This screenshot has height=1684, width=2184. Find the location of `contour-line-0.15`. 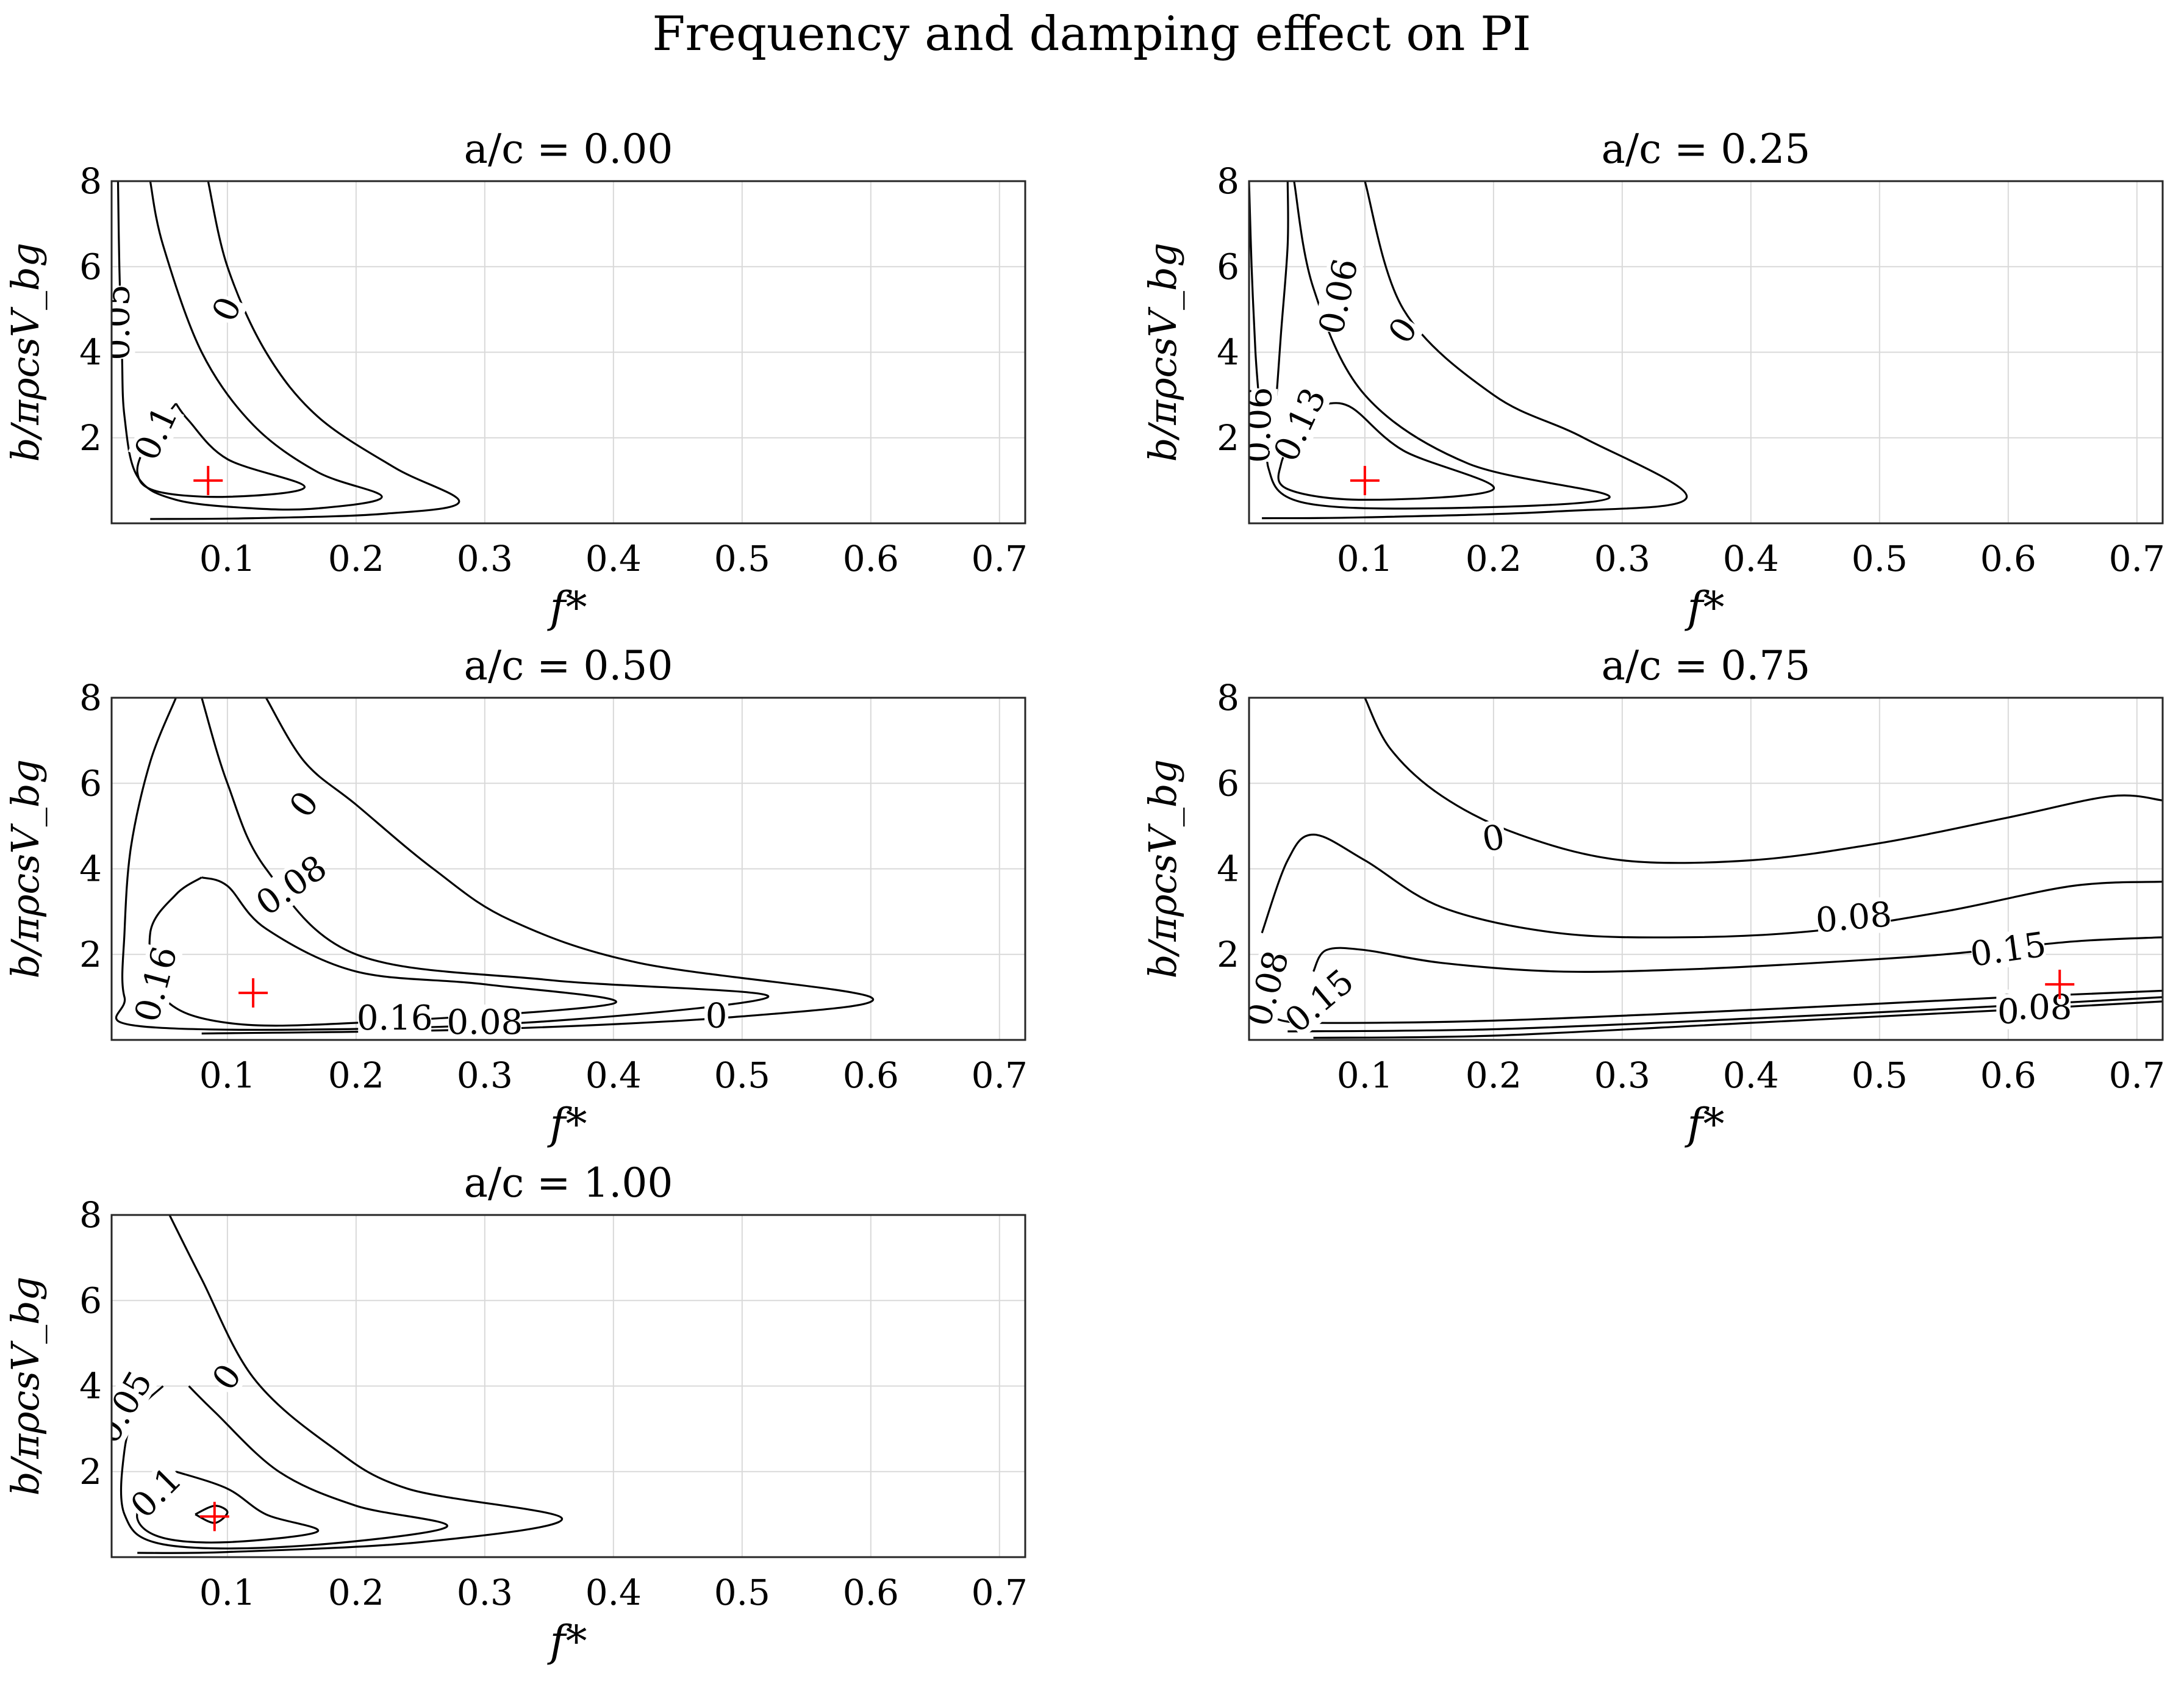

contour-line-0.15 is located at coordinates (212, 1514).